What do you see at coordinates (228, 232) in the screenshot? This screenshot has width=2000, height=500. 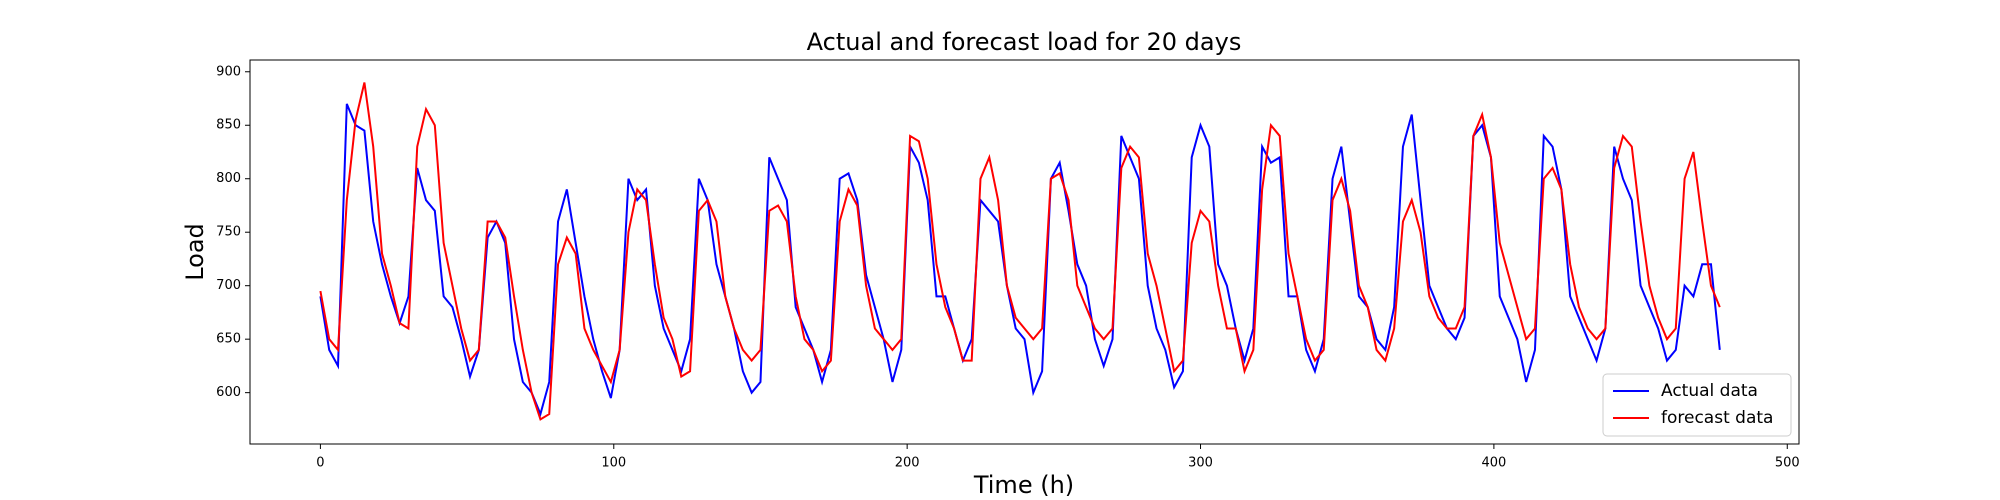 I see `y-tick-label: 750` at bounding box center [228, 232].